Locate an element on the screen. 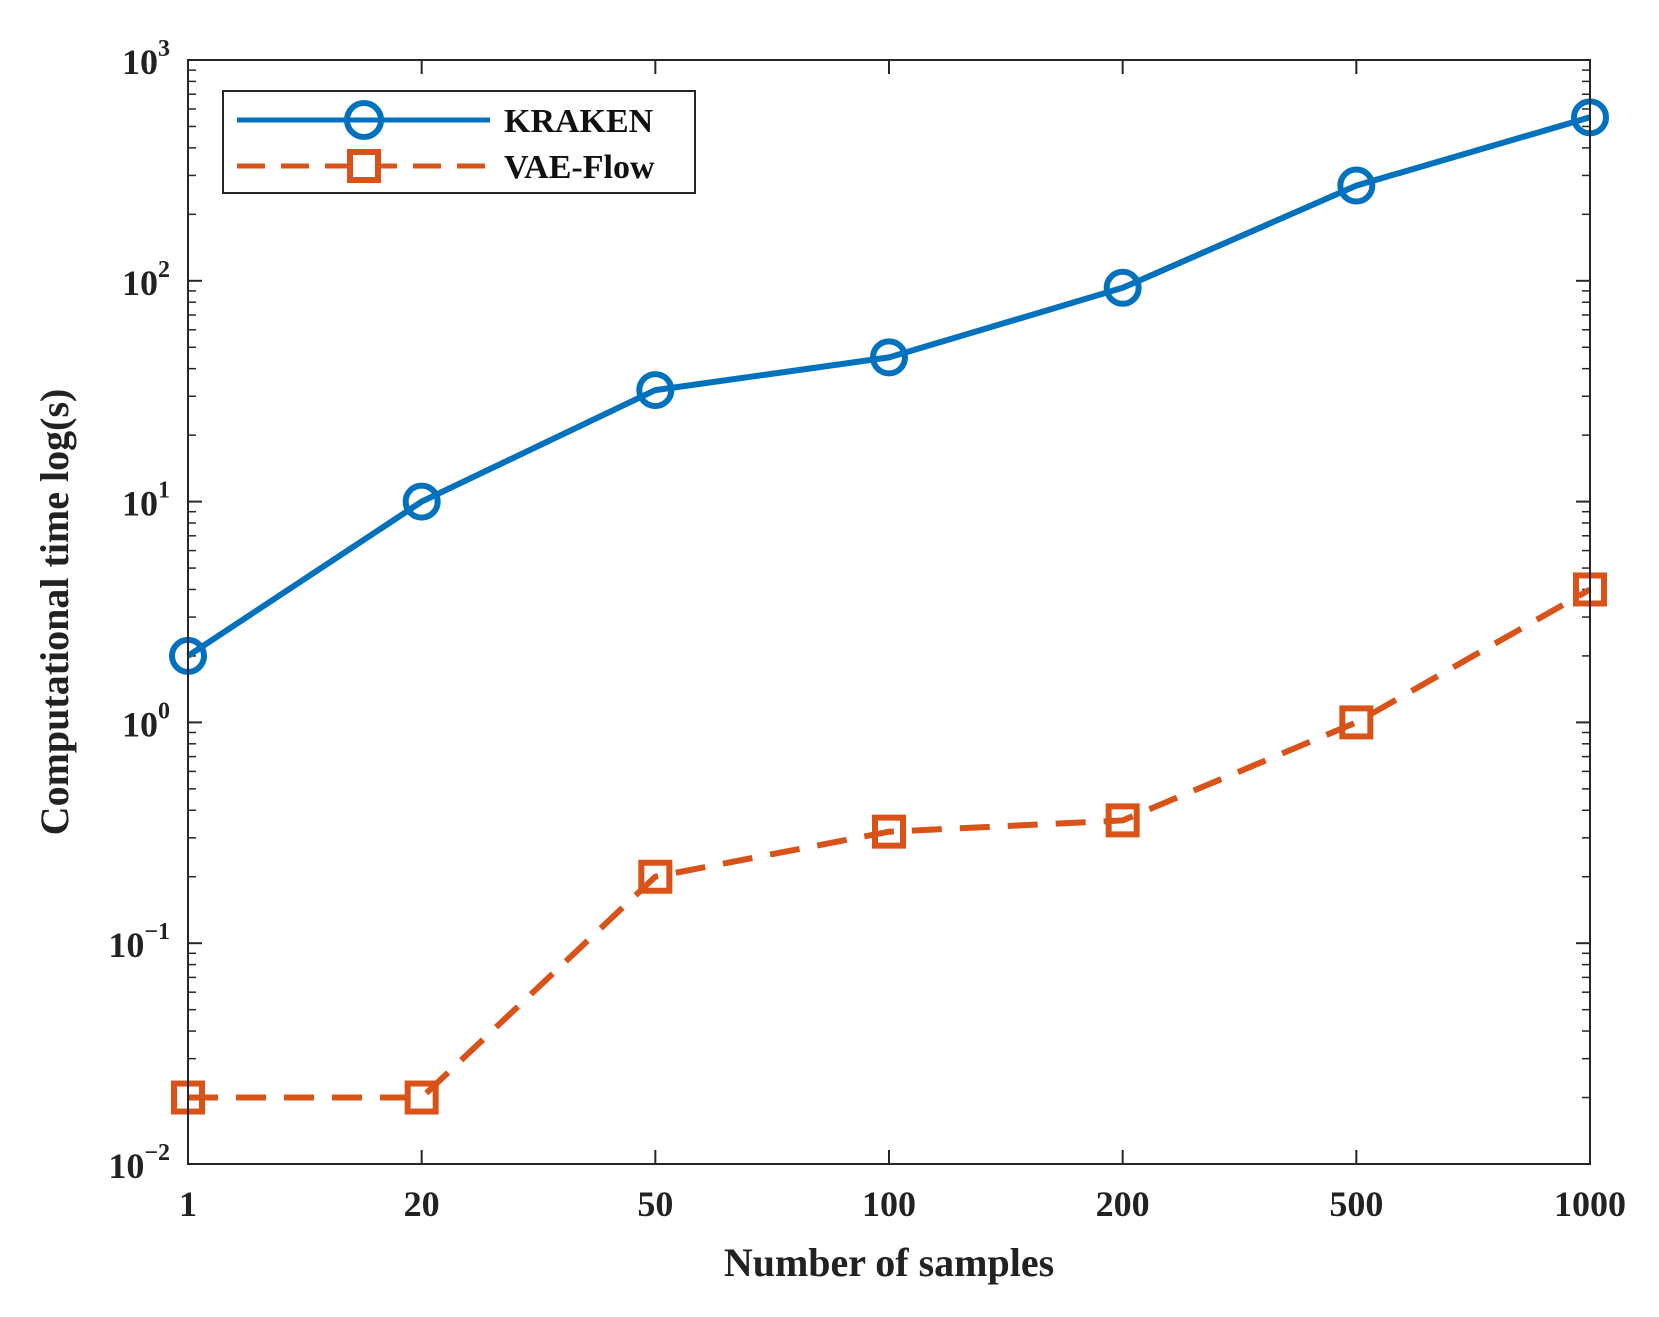 The height and width of the screenshot is (1317, 1659). y-tick-label: 10⁻² is located at coordinates (139, 1163).